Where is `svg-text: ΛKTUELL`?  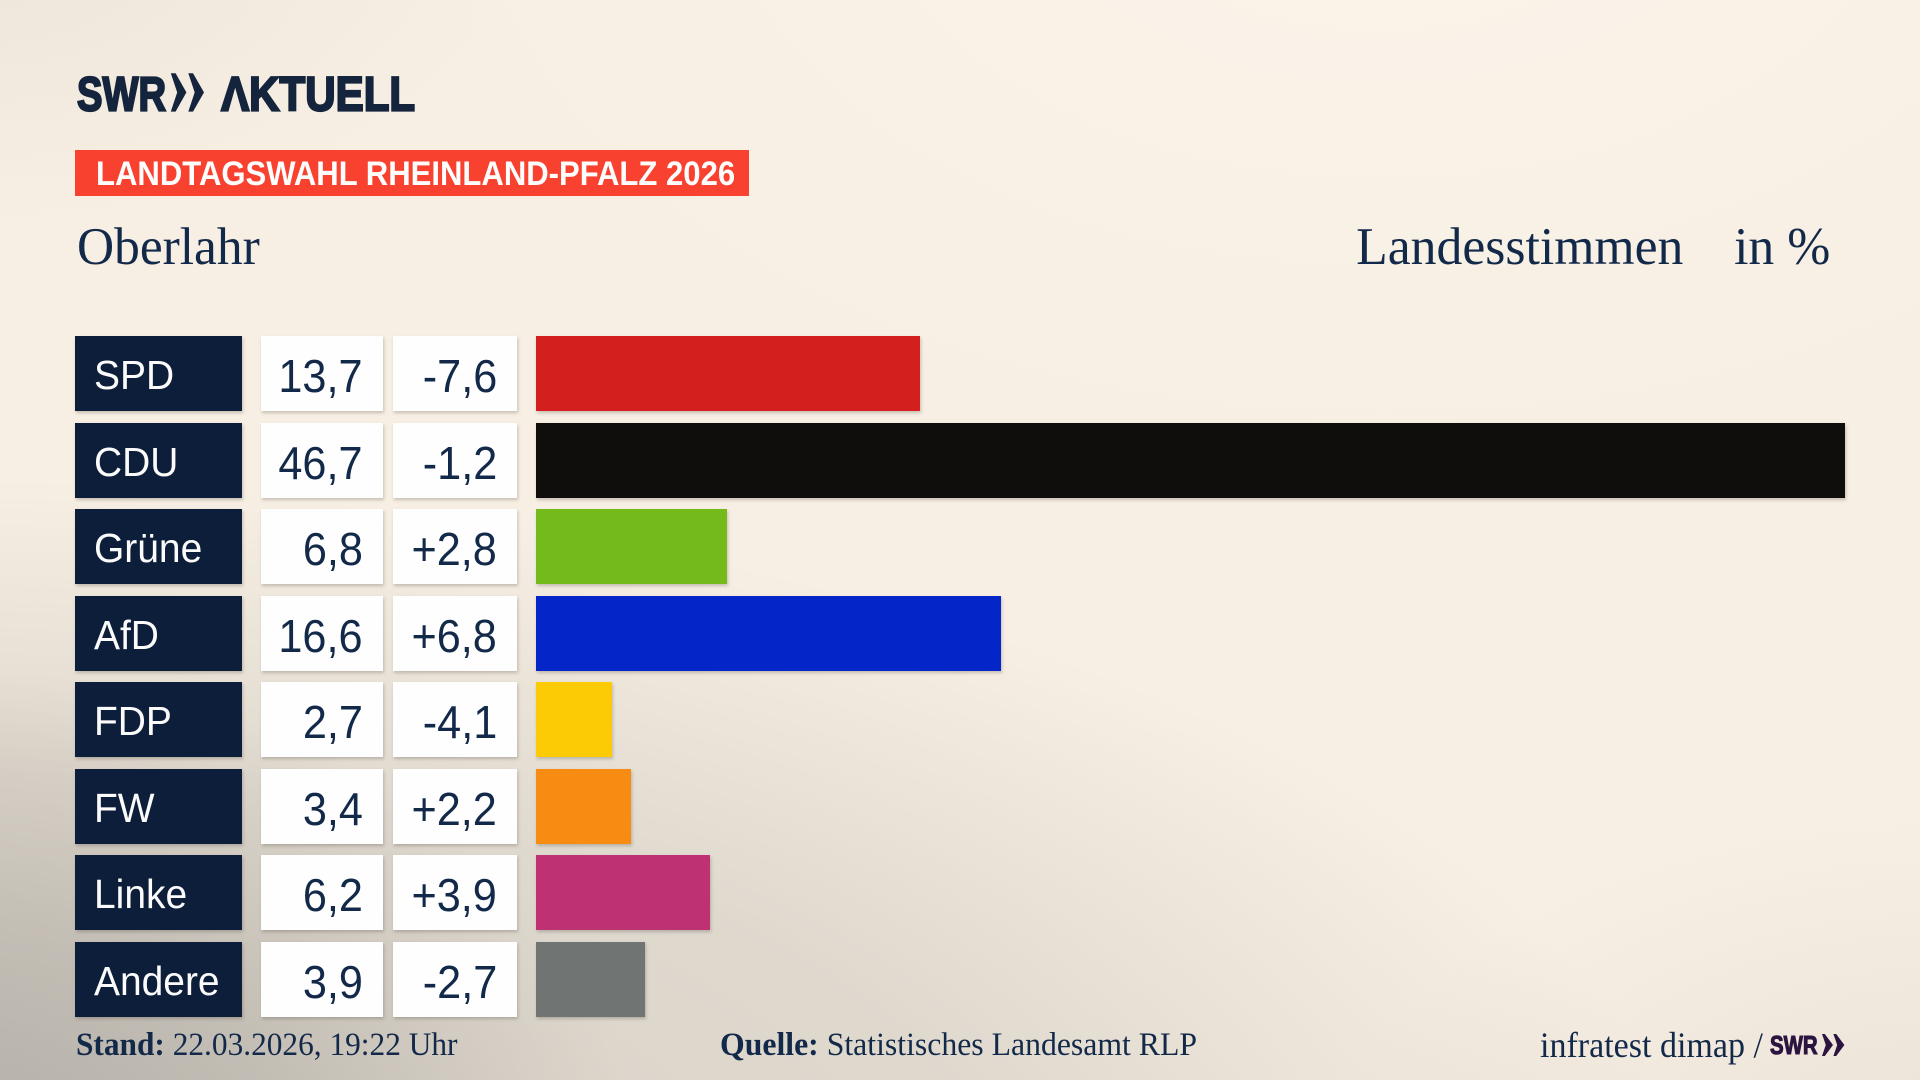 svg-text: ΛKTUELL is located at coordinates (318, 91).